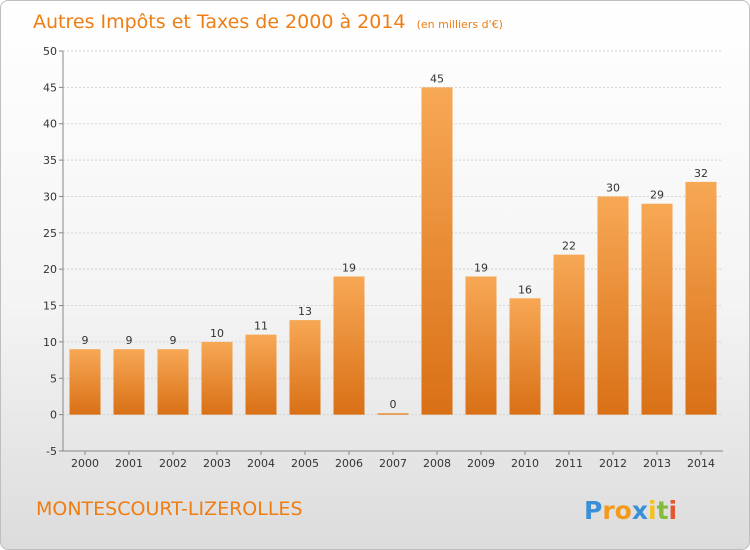 This screenshot has height=550, width=750. I want to click on proxiti-logo: Proxiti, so click(630, 510).